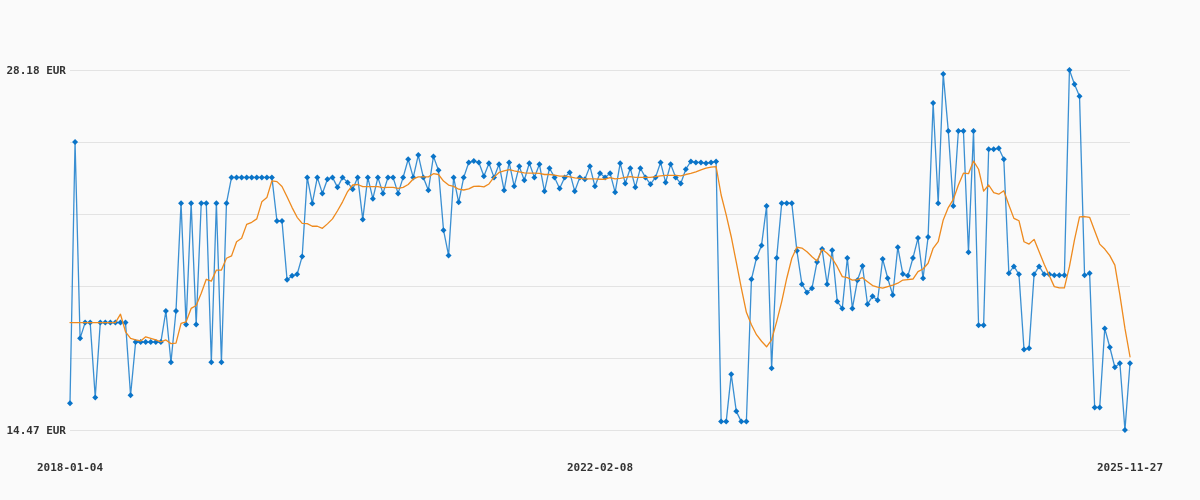  What do you see at coordinates (1130, 467) in the screenshot?
I see `x-tick-label: 2025-11-27` at bounding box center [1130, 467].